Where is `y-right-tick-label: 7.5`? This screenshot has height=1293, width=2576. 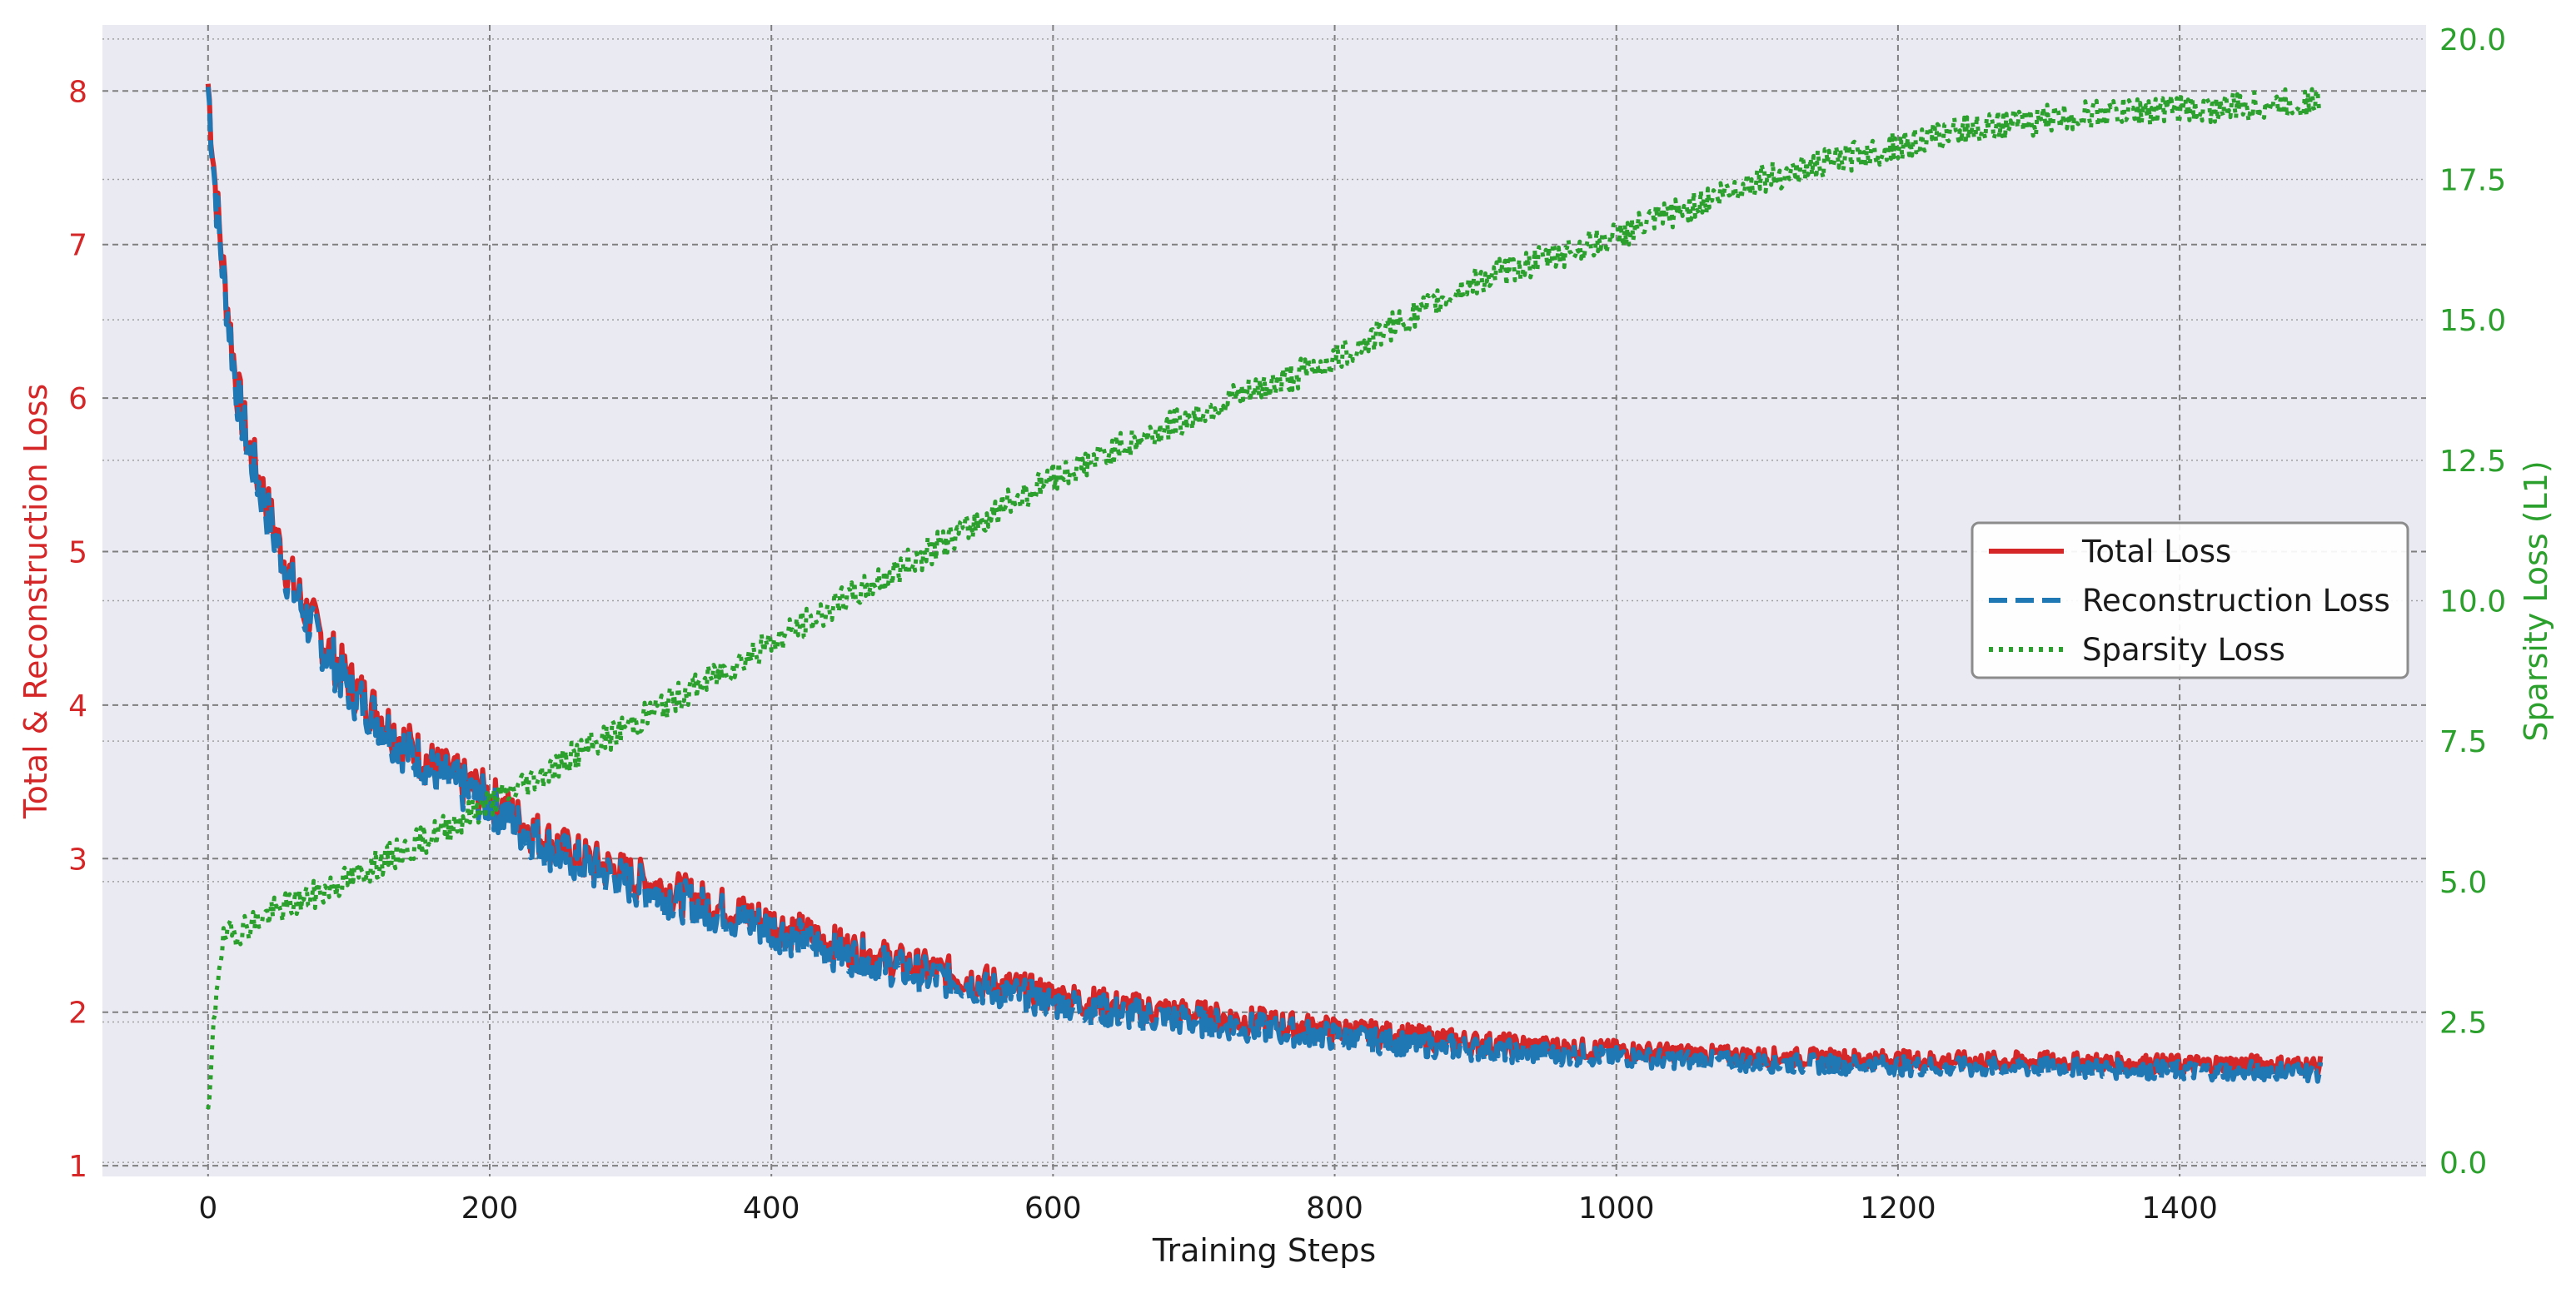
y-right-tick-label: 7.5 is located at coordinates (2463, 742).